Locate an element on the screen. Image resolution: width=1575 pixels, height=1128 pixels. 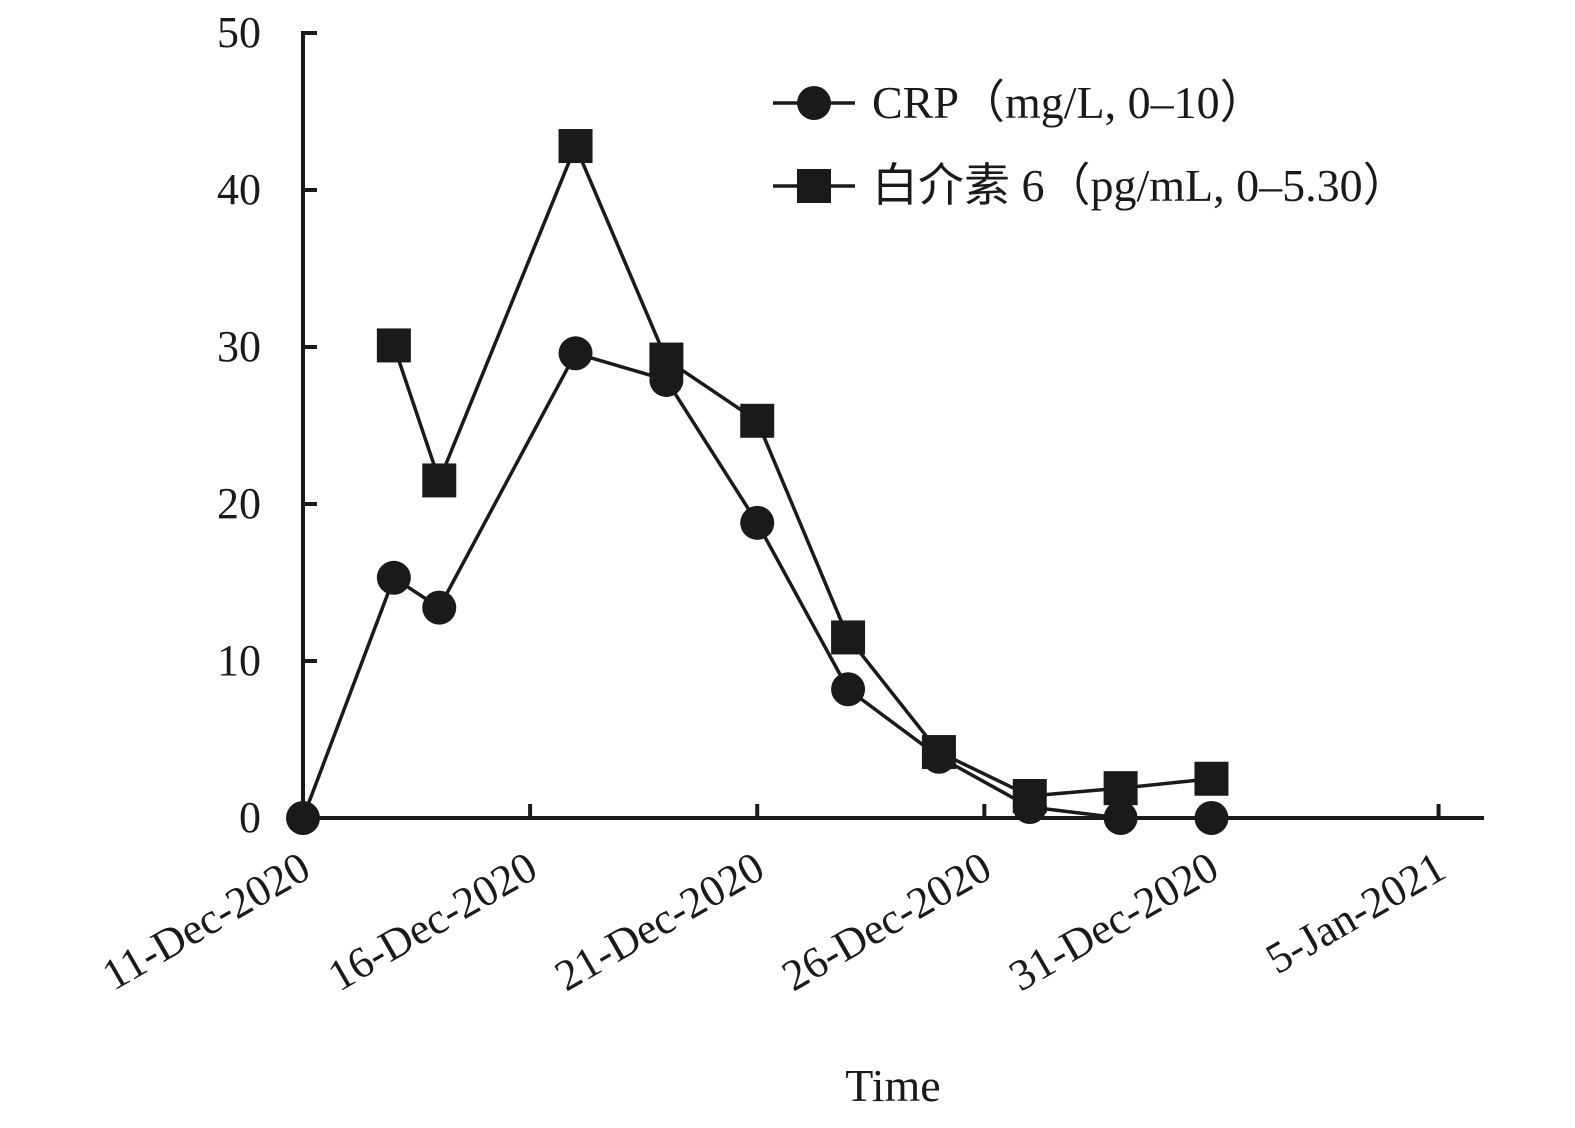
x-tick-label: 11-Dec-2020 is located at coordinates (206, 921).